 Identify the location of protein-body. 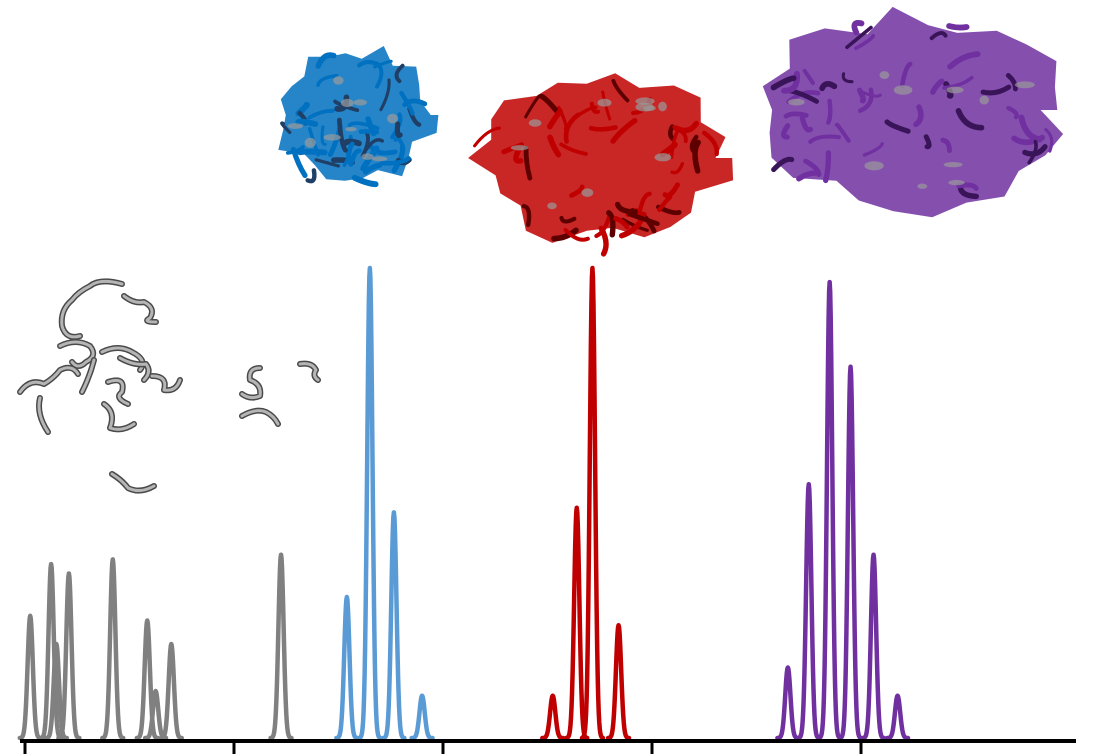
(913, 112).